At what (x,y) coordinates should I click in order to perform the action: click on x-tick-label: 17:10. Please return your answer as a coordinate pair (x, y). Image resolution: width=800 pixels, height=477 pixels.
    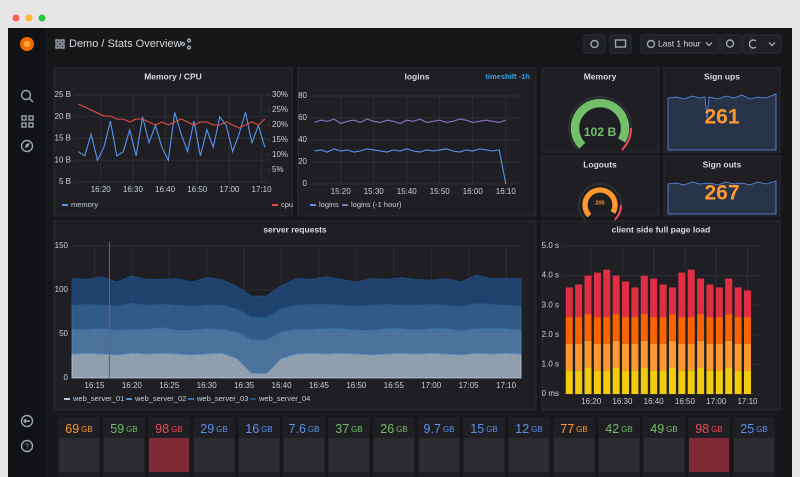
    Looking at the image, I should click on (747, 401).